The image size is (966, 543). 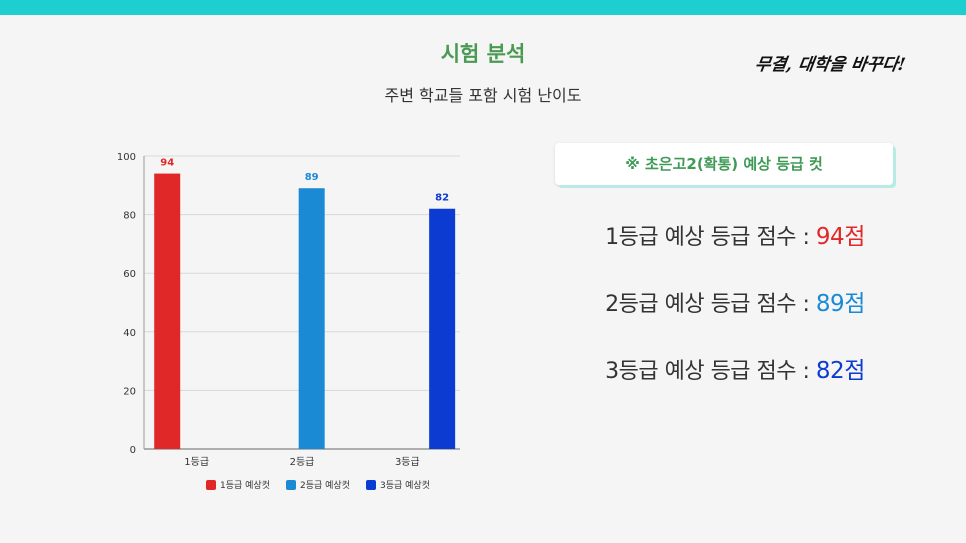 What do you see at coordinates (133, 450) in the screenshot?
I see `y-tick-label: 0` at bounding box center [133, 450].